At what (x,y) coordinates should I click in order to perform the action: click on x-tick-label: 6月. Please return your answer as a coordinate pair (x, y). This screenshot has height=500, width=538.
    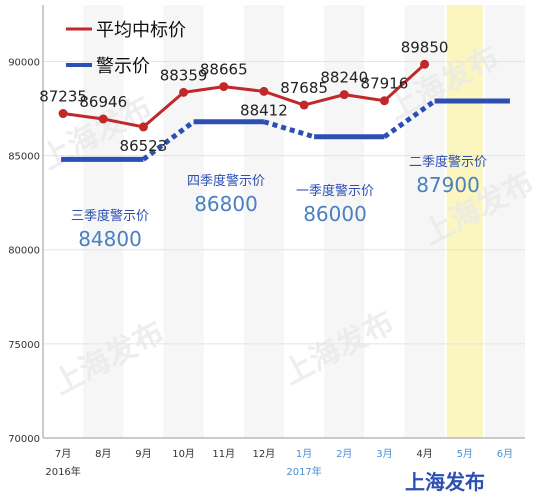
    Looking at the image, I should click on (505, 454).